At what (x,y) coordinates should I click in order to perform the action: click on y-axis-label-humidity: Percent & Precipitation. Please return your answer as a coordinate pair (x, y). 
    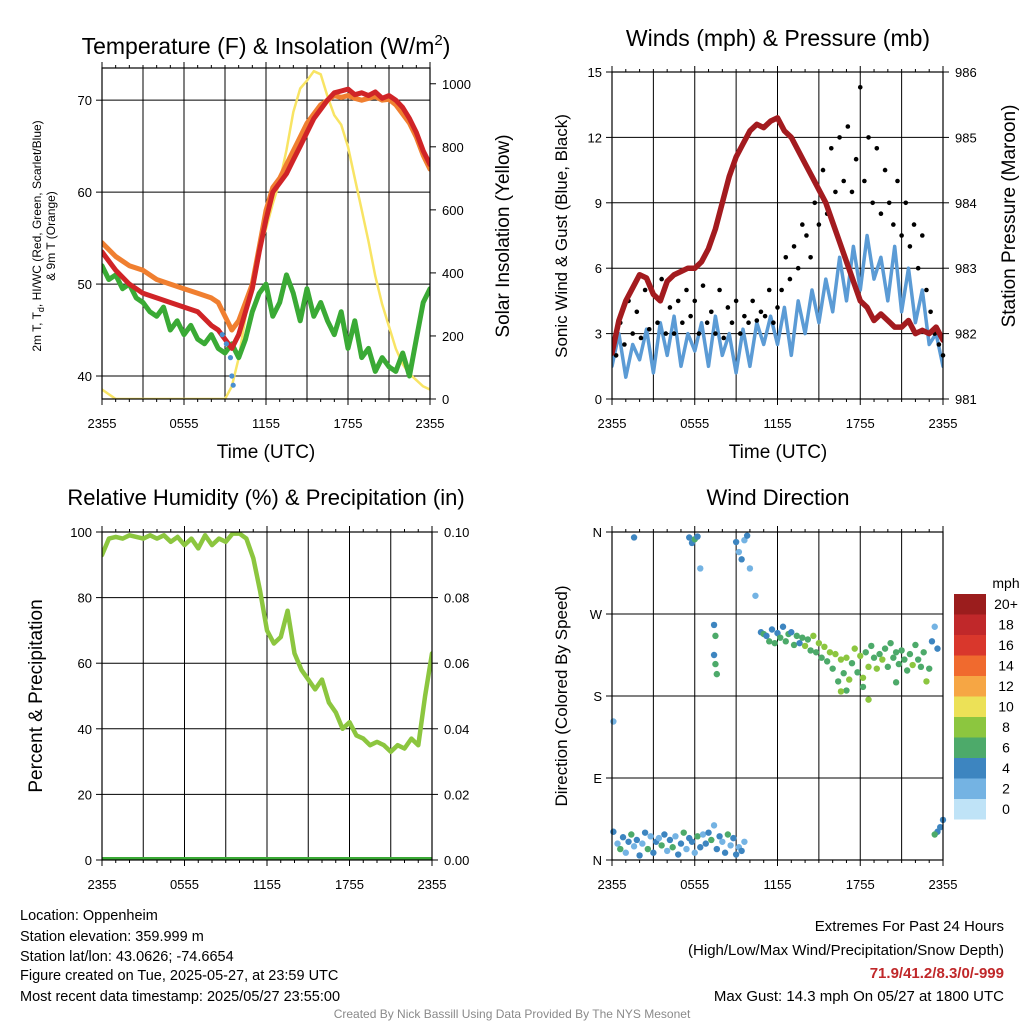
    Looking at the image, I should click on (36, 695).